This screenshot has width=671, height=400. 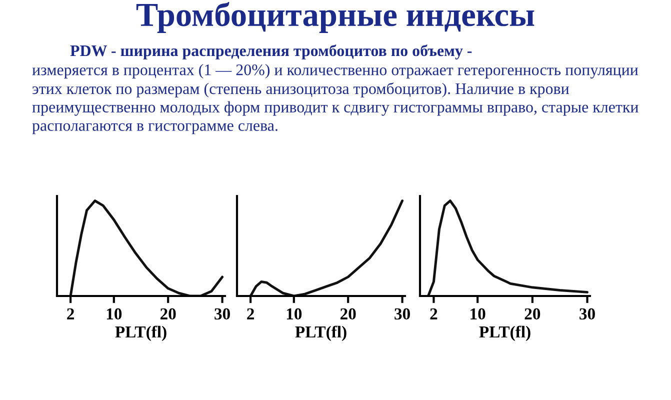 What do you see at coordinates (271, 52) in the screenshot?
I see `text: PDW - ширина распределения тромбоцитов по объему -` at bounding box center [271, 52].